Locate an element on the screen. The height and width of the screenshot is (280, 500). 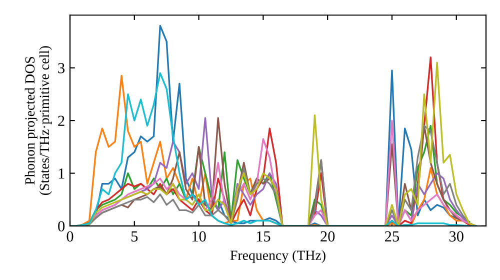
y-axis-title: Phonon projected DOS (States/THz·primitive cell) is located at coordinates (38, 120).